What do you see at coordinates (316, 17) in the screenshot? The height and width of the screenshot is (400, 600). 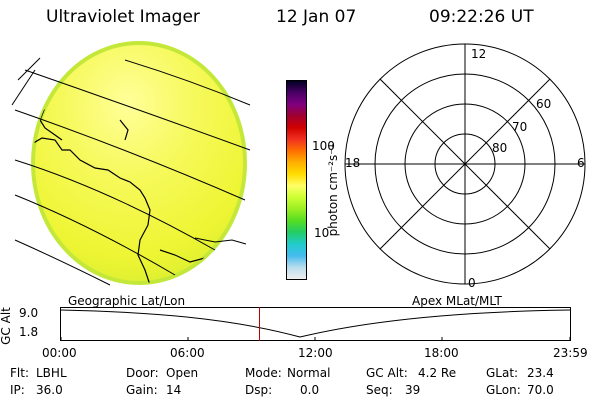 I see `observation-date: 12 Jan 07` at bounding box center [316, 17].